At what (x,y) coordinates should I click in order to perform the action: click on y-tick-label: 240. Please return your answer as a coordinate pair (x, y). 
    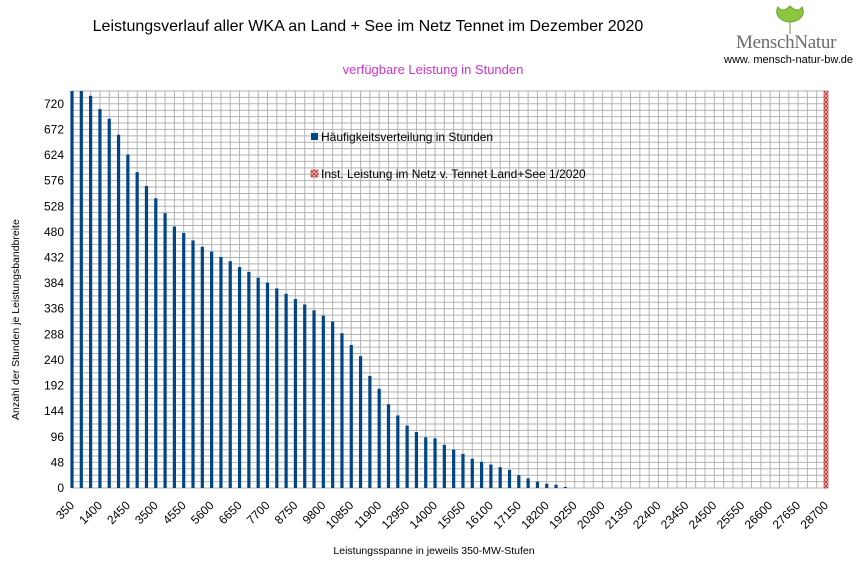
    Looking at the image, I should click on (54, 360).